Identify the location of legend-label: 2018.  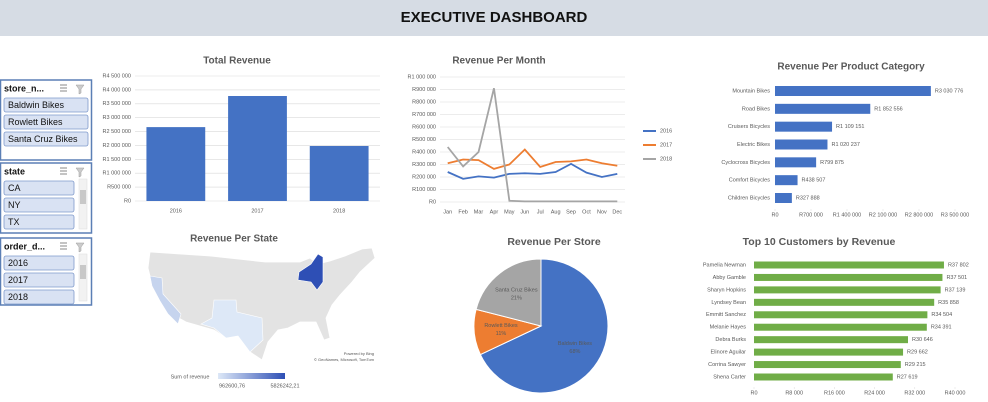
(666, 159).